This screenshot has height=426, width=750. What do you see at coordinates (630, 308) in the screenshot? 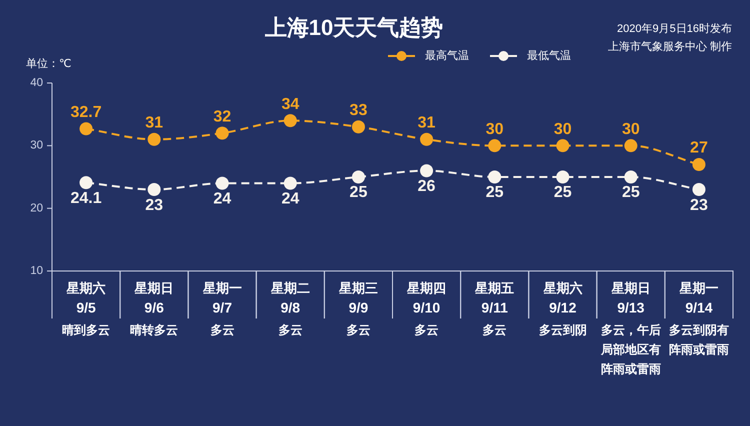
I see `xtick: 9/13` at bounding box center [630, 308].